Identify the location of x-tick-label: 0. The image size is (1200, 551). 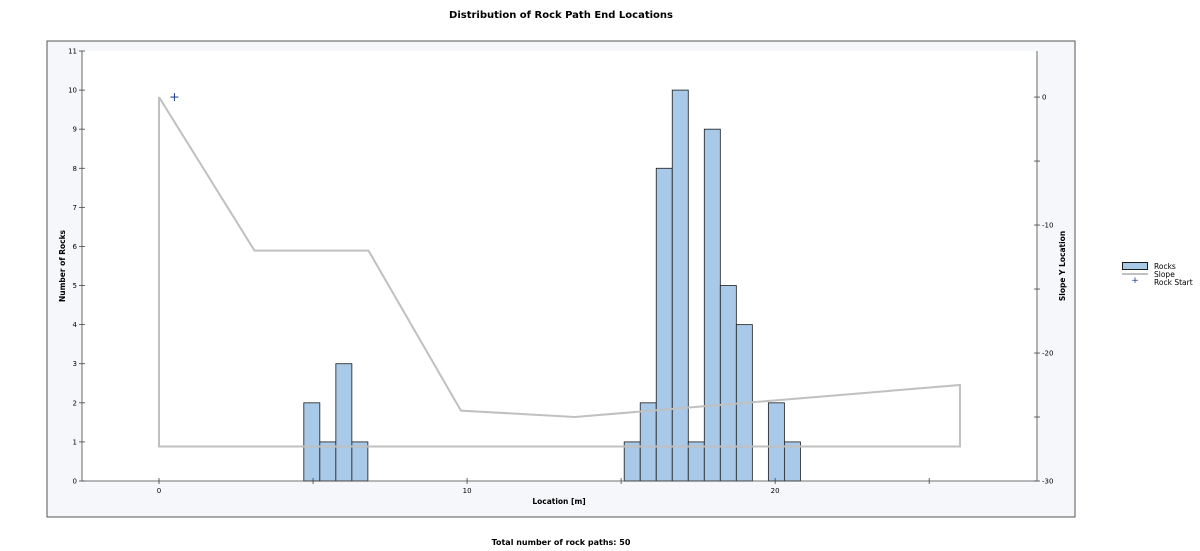
(159, 491).